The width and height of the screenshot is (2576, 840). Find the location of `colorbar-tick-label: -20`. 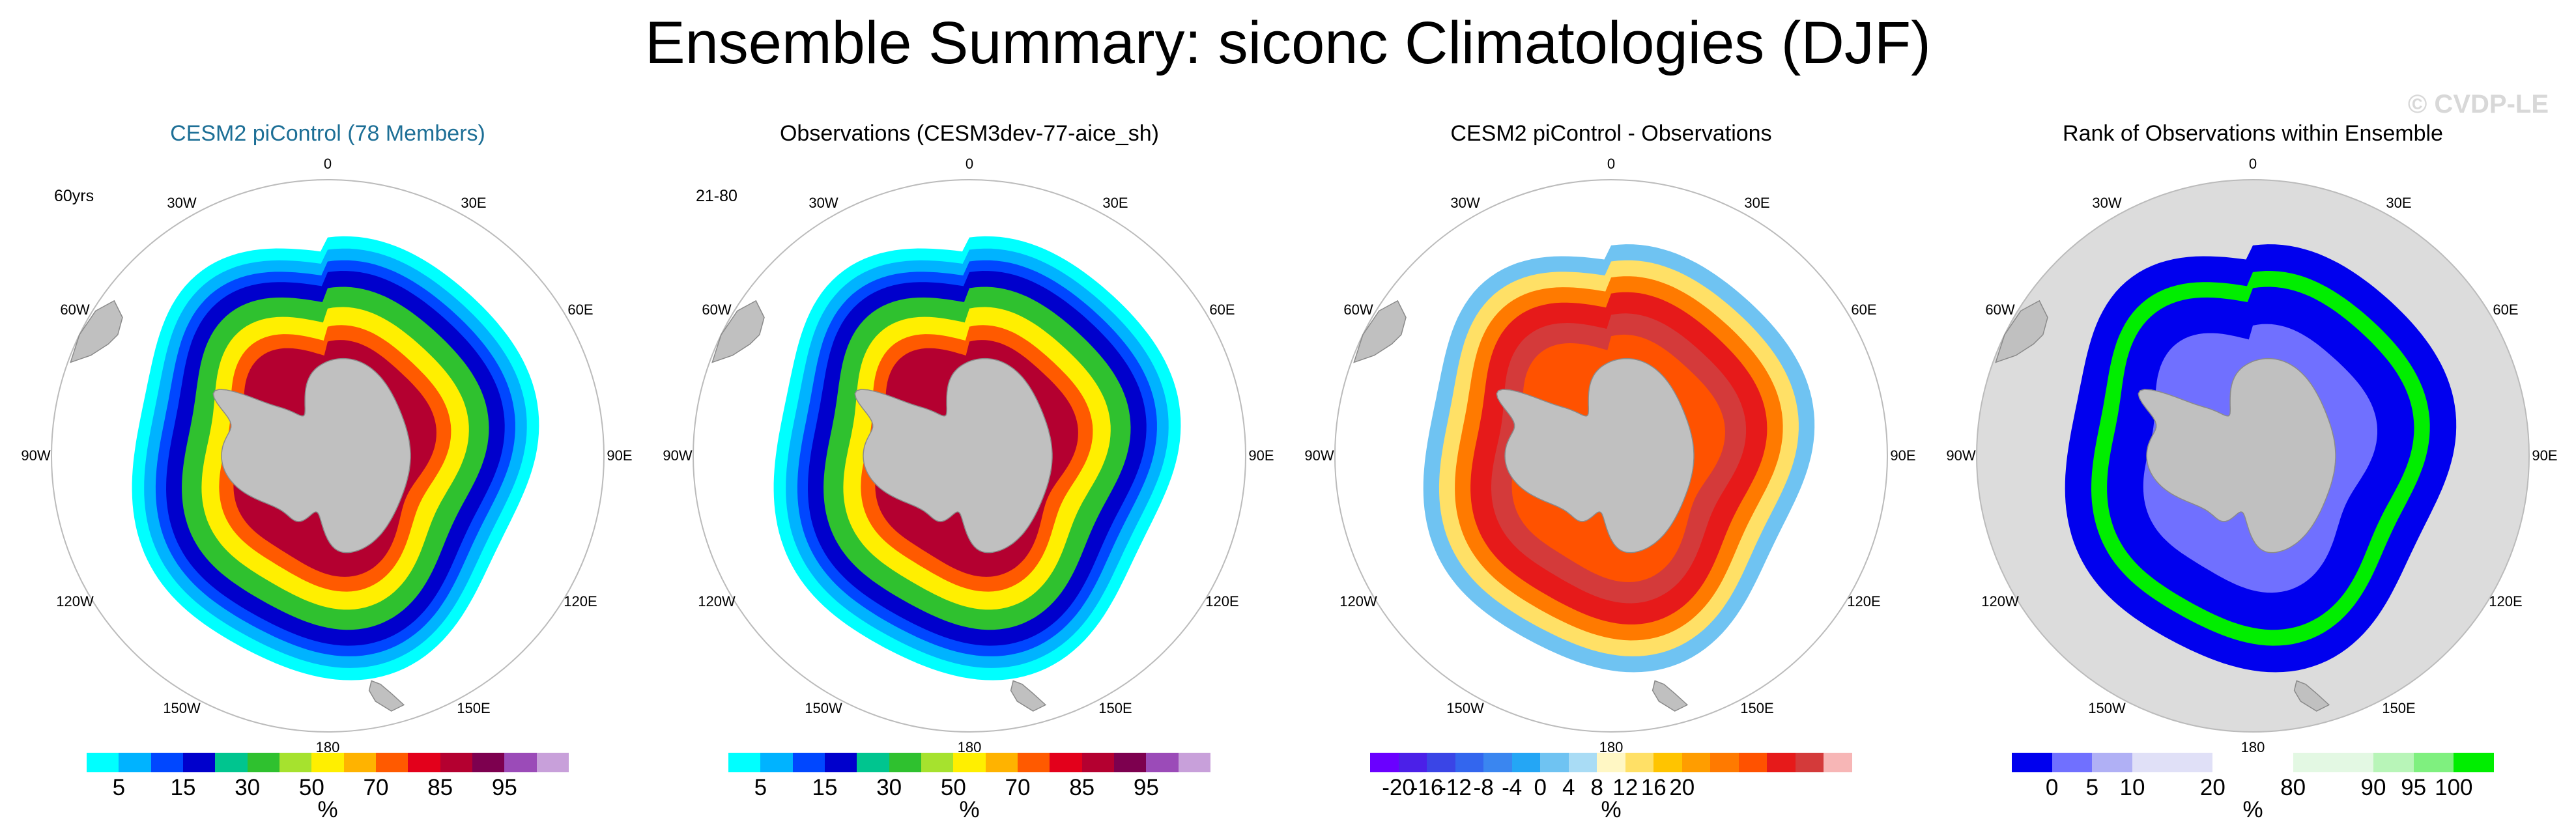

colorbar-tick-label: -20 is located at coordinates (1399, 787).